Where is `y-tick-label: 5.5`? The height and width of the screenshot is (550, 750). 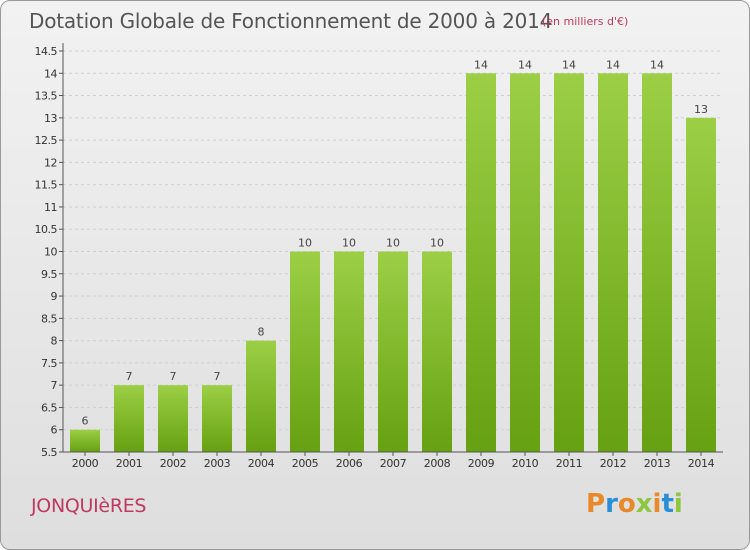
y-tick-label: 5.5 is located at coordinates (49, 452).